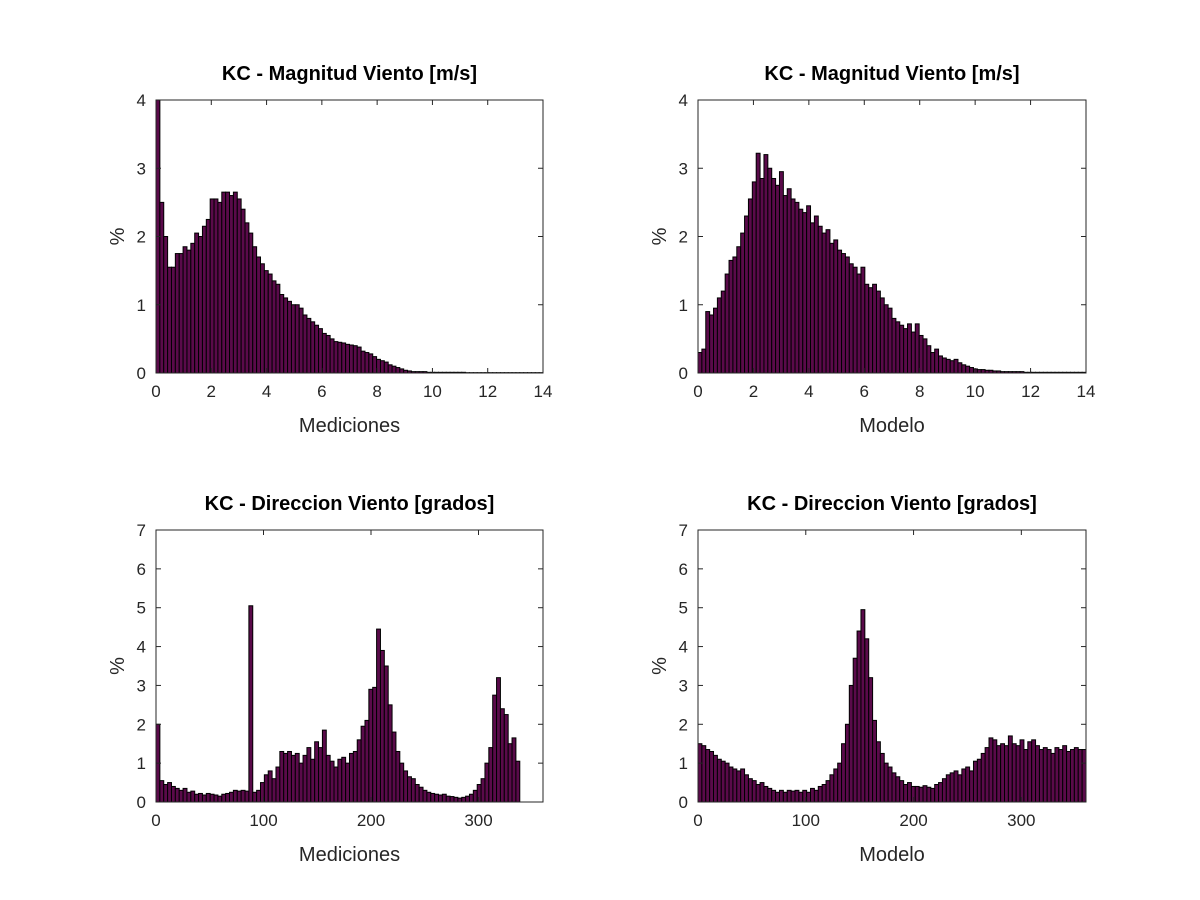 This screenshot has height=900, width=1200. I want to click on x-tick-label: 200, so click(371, 820).